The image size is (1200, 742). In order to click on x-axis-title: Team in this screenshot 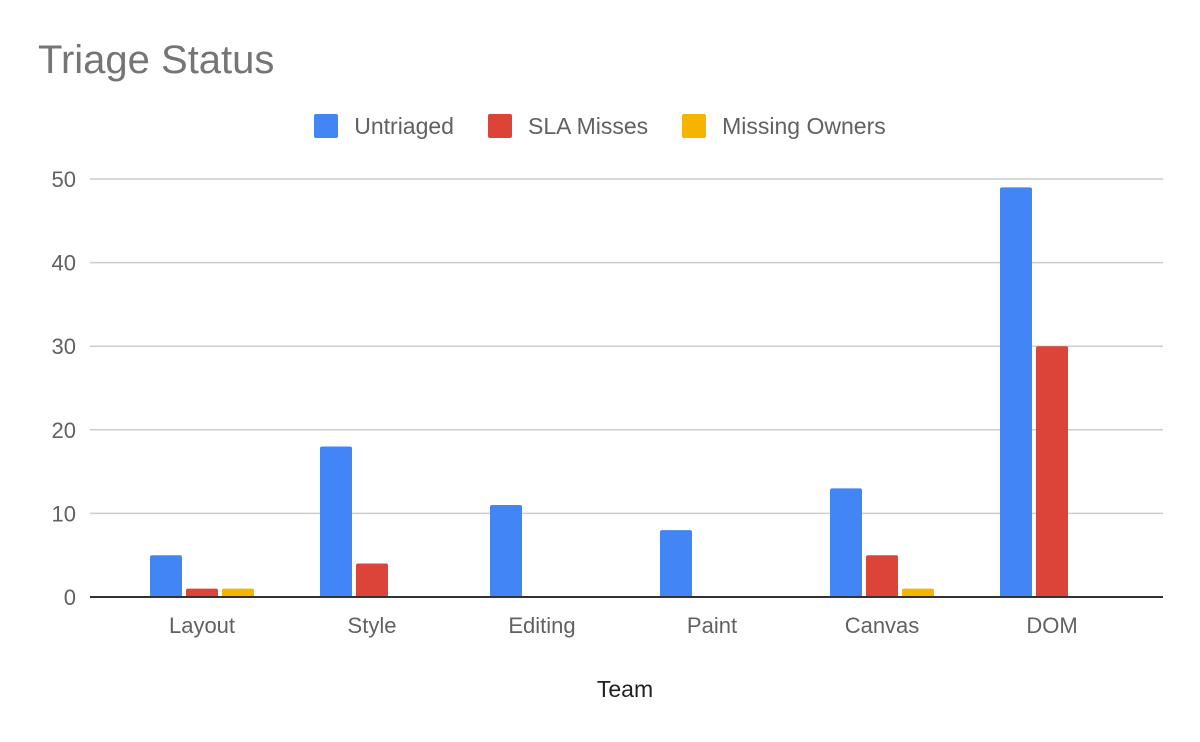, I will do `click(625, 689)`.